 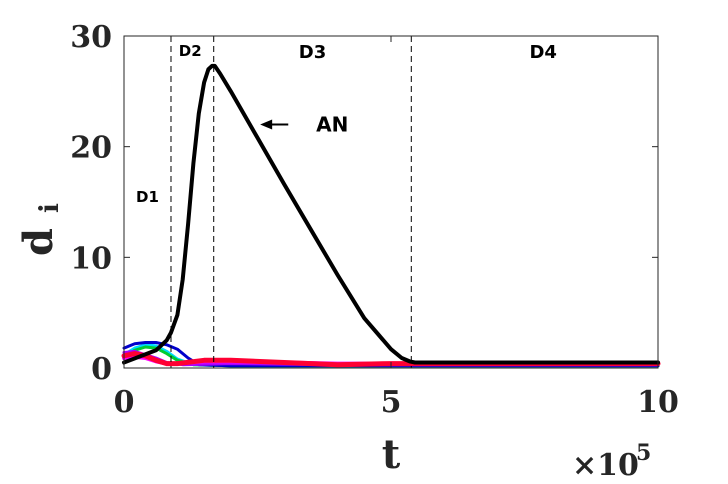 I want to click on y-tick-label: 20, so click(x=91, y=148).